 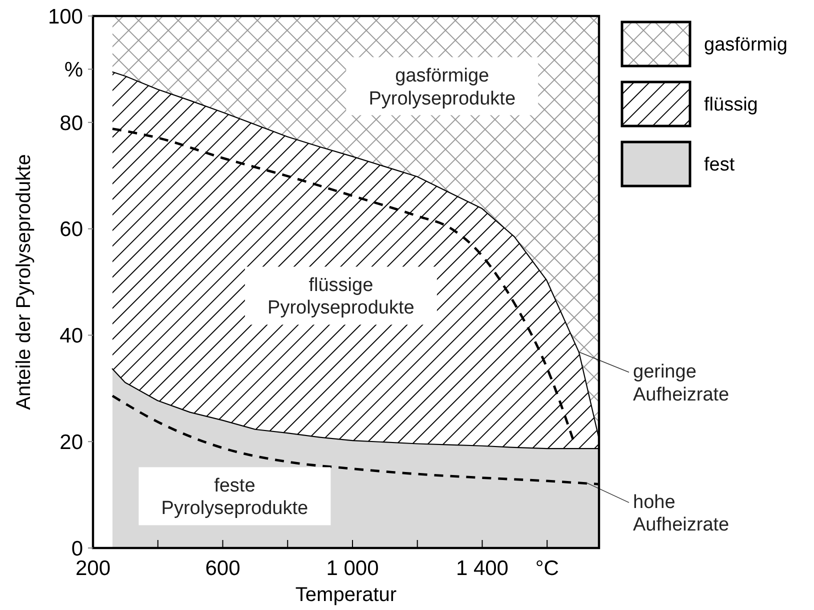 I want to click on x-tick-label: 600, so click(x=222, y=568).